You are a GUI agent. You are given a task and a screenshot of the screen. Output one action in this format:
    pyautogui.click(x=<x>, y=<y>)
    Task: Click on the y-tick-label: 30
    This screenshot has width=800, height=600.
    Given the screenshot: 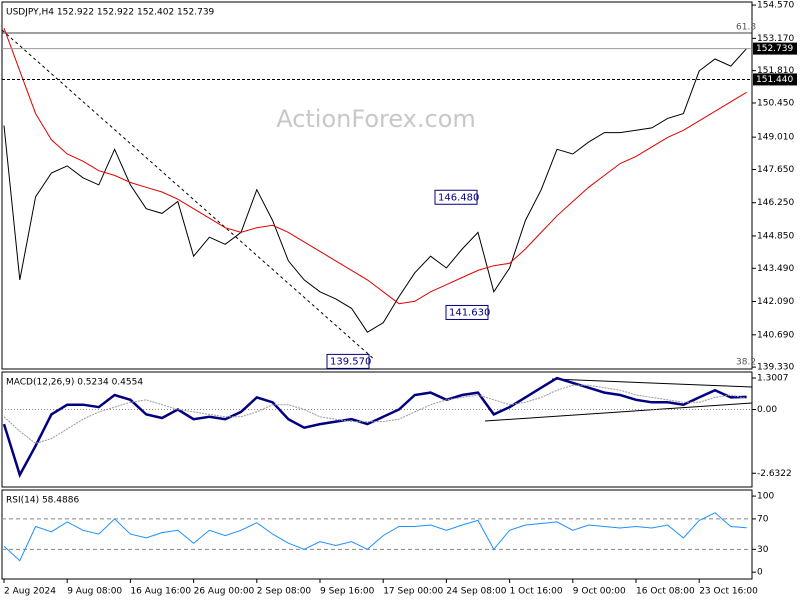 What is the action you would take?
    pyautogui.click(x=763, y=550)
    